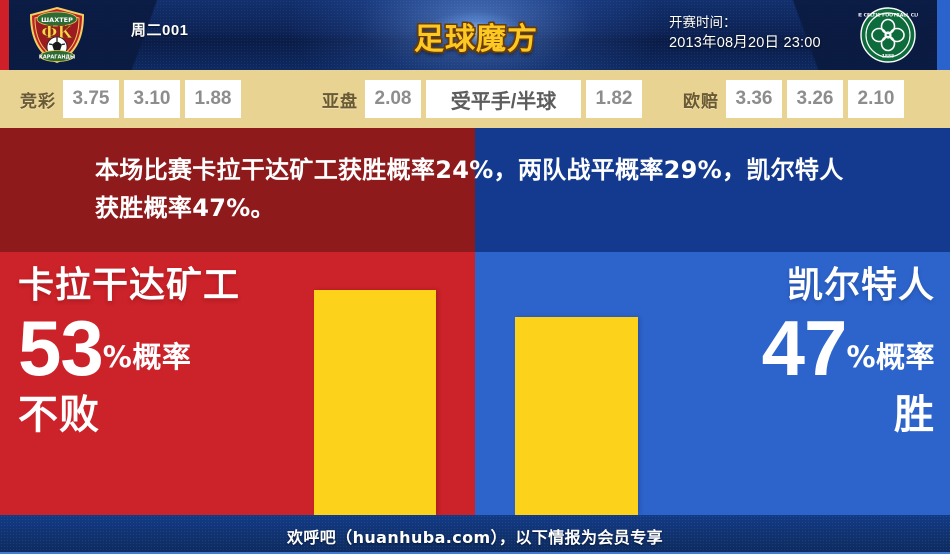 The width and height of the screenshot is (950, 554). What do you see at coordinates (503, 99) in the screenshot?
I see `odds-cell-handicap: 受平手/半球` at bounding box center [503, 99].